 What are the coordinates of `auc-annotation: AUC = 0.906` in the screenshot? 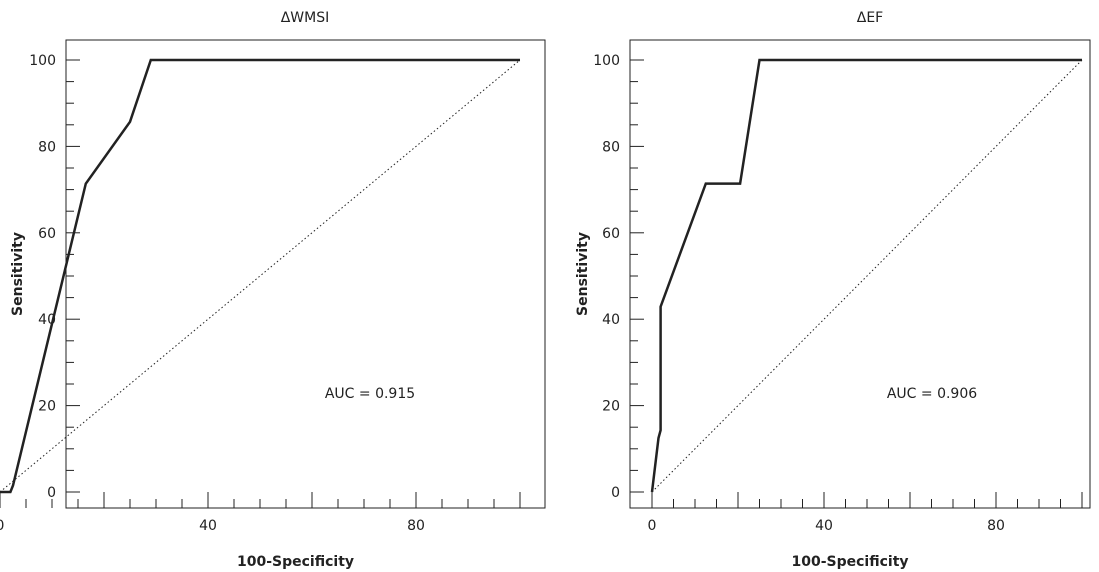 It's located at (932, 394).